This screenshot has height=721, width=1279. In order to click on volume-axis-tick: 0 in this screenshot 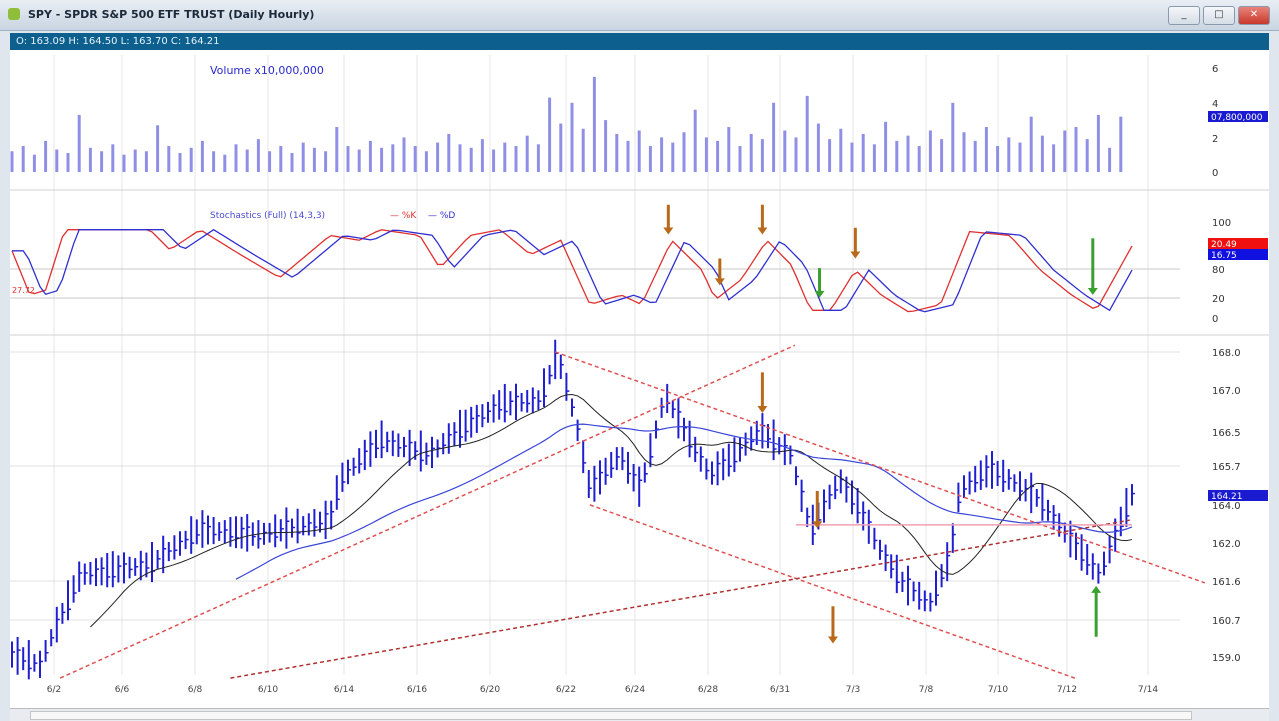, I will do `click(1215, 173)`.